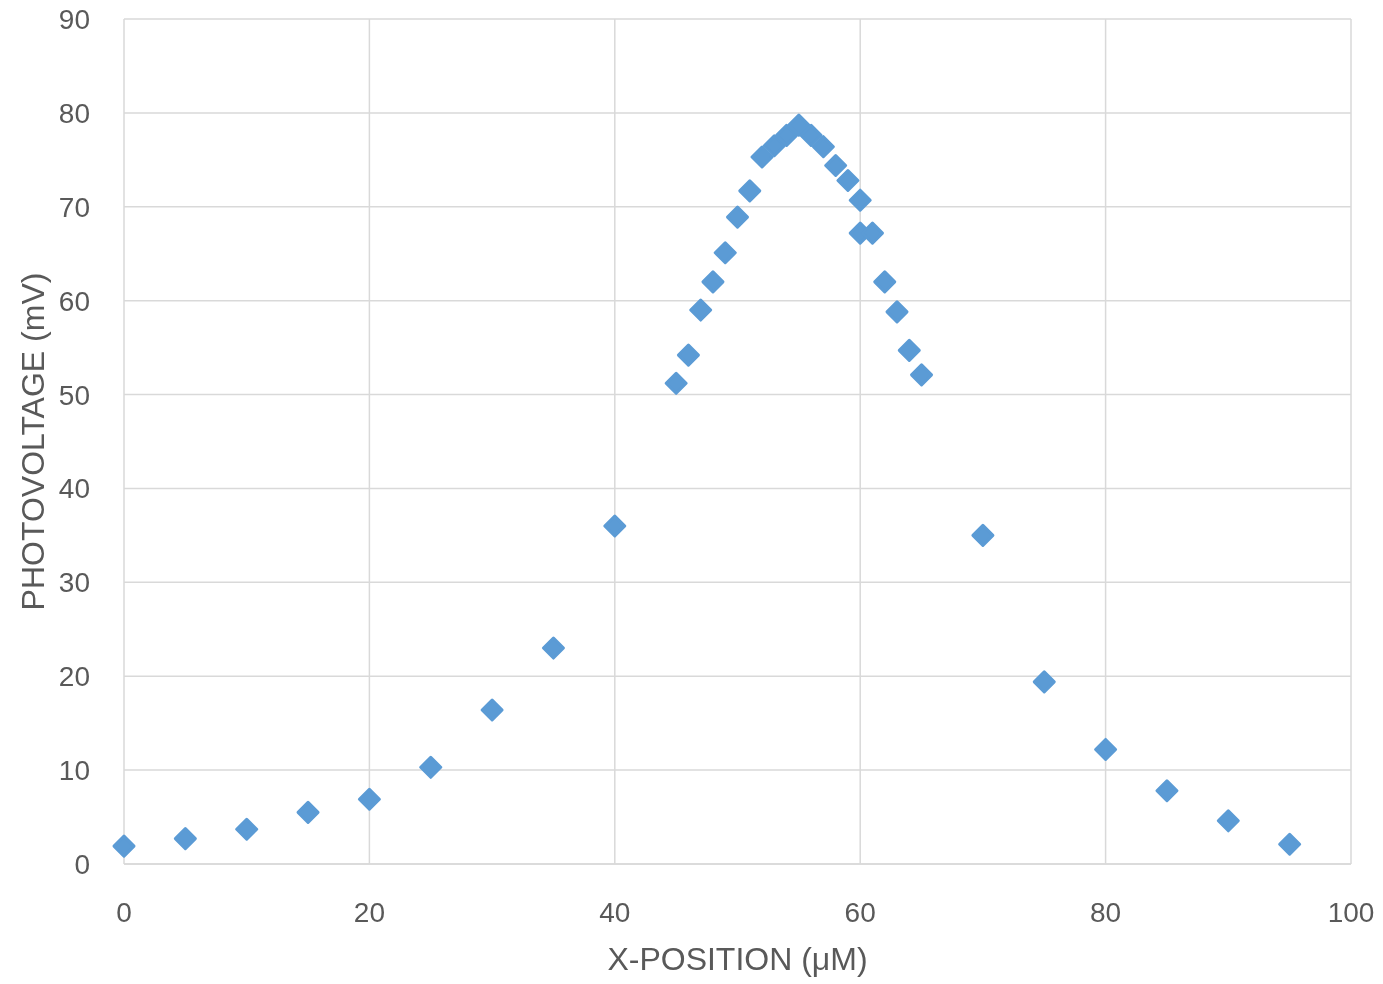 The image size is (1383, 984). I want to click on x-tick-label: 60, so click(860, 912).